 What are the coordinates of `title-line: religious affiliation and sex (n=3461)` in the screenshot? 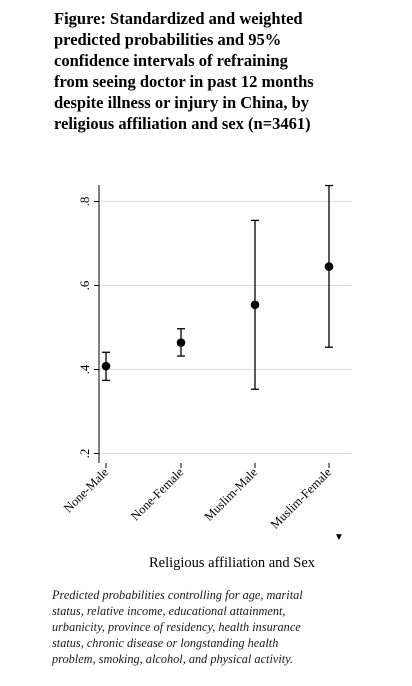 It's located at (182, 123).